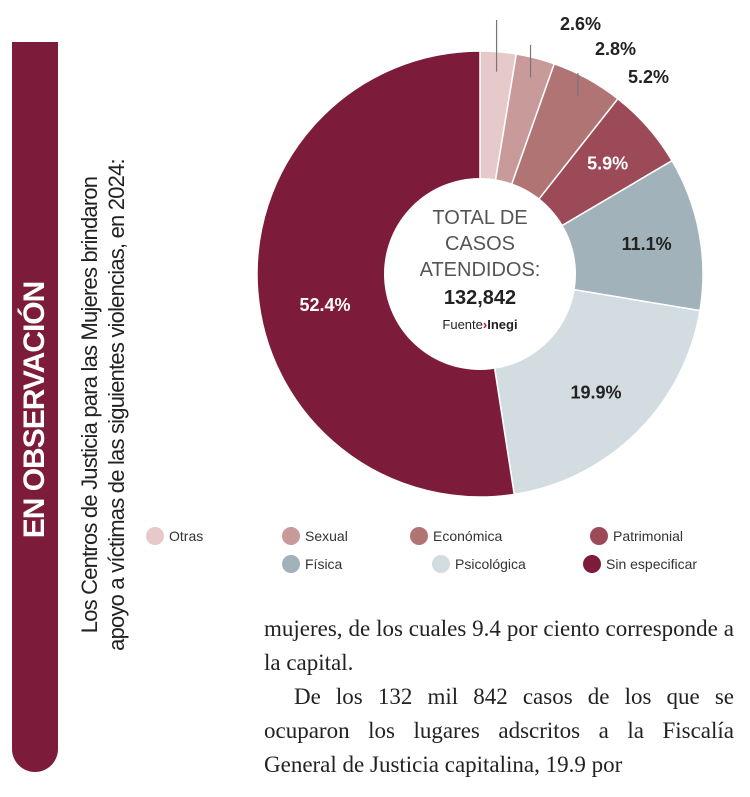  I want to click on legend-label: Psicológica, so click(490, 564).